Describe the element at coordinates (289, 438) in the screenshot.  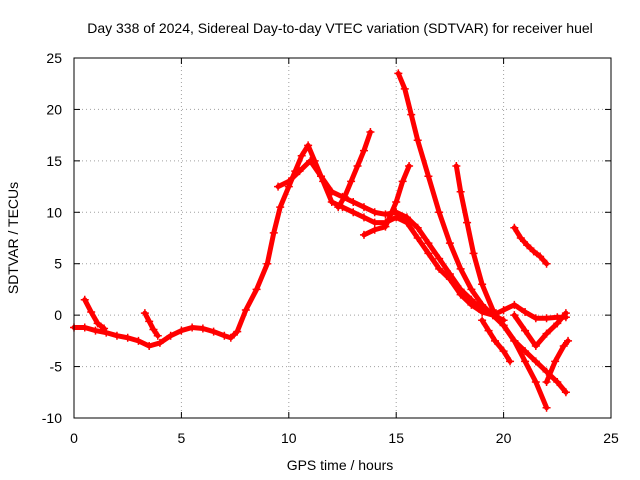
I see `x-tick-label: 10` at that location.